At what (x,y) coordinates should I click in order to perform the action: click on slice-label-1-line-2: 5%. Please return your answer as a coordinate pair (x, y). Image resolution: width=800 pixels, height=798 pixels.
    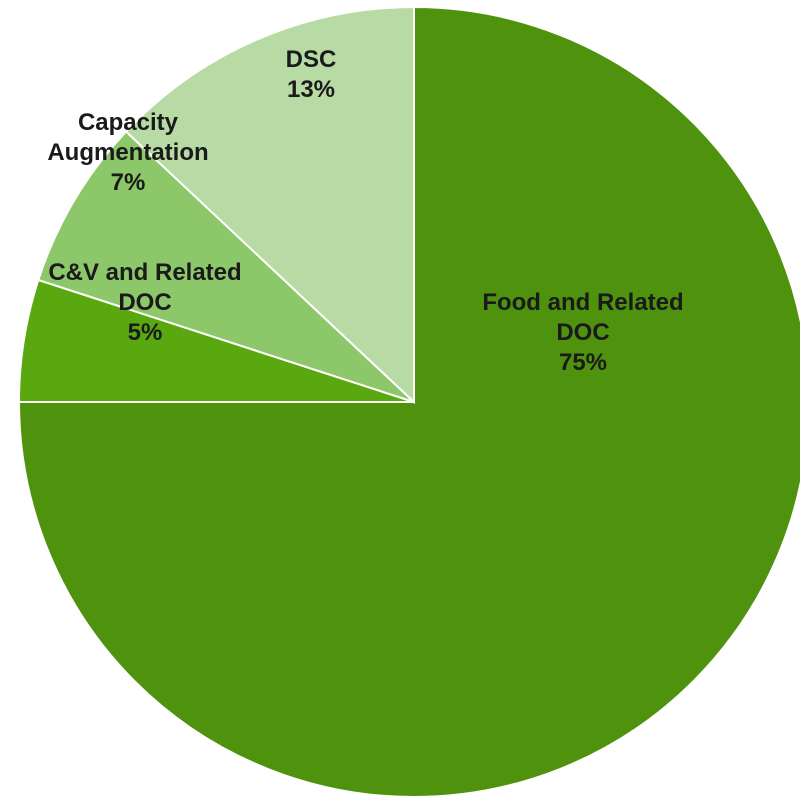
    Looking at the image, I should click on (145, 332).